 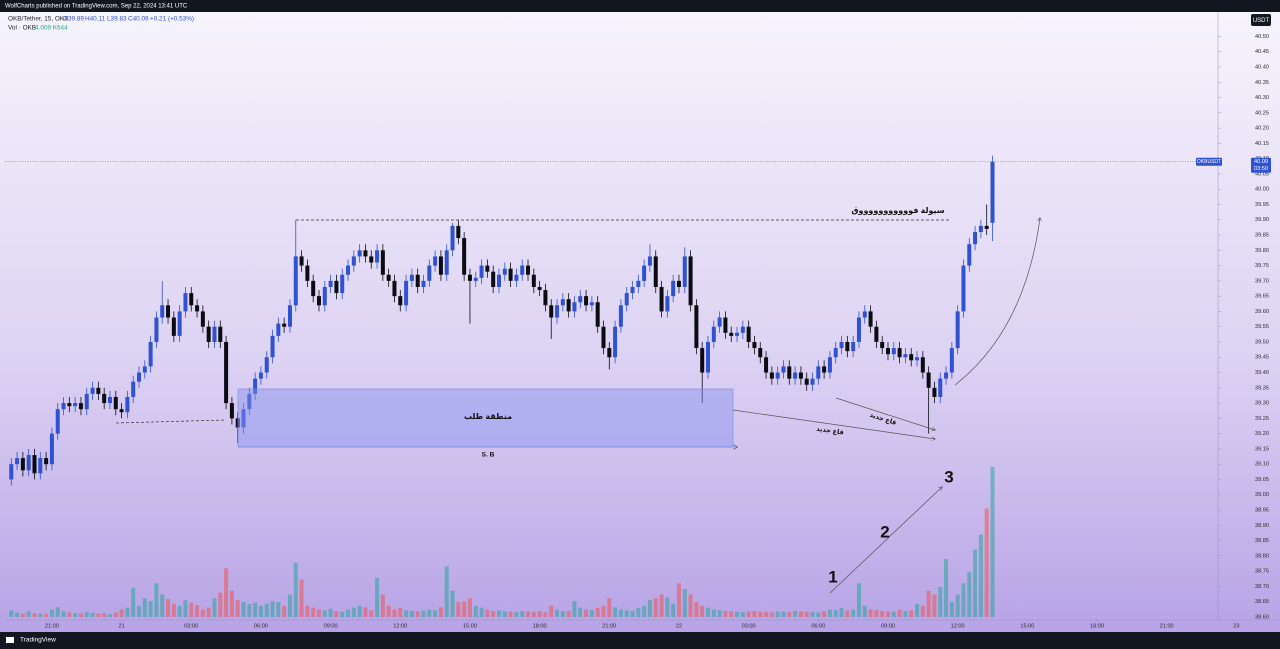 I want to click on new-low-arrow, so click(x=833, y=424).